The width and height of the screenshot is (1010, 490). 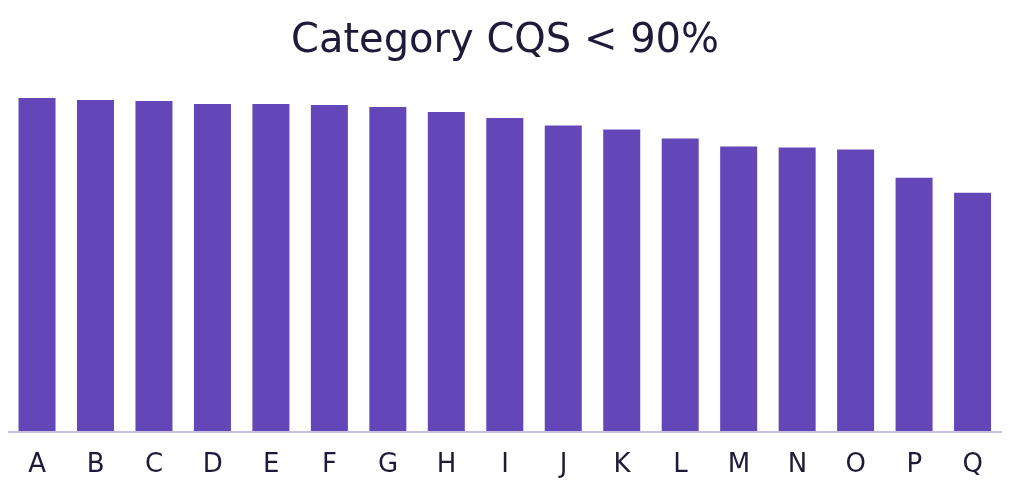 What do you see at coordinates (446, 463) in the screenshot?
I see `x-tick-label: H` at bounding box center [446, 463].